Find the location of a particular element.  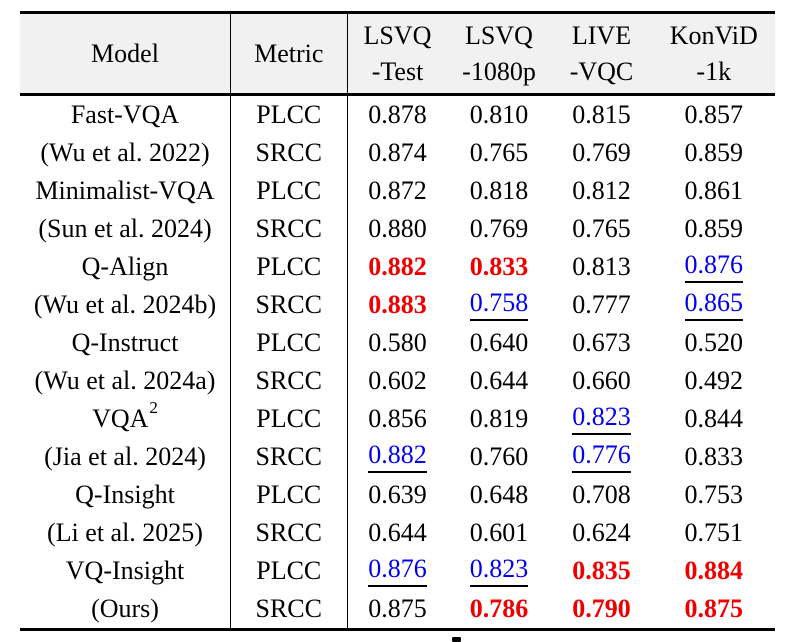

header-line2: -Test is located at coordinates (397, 71).